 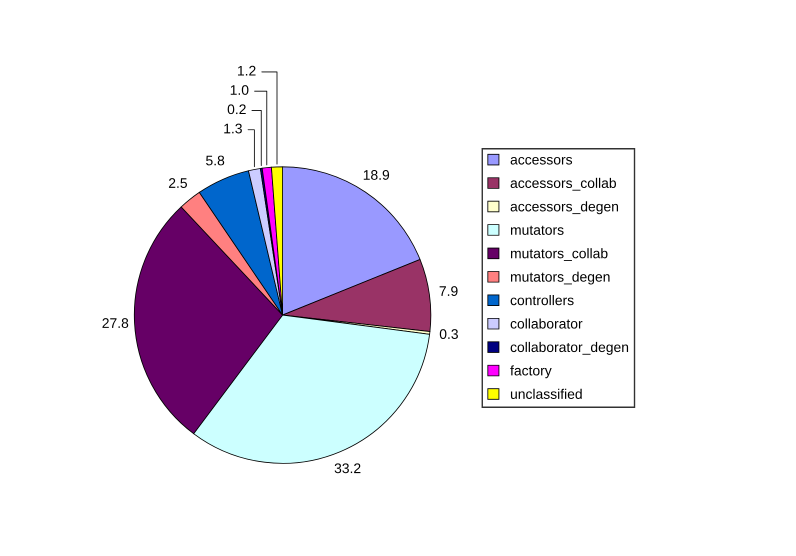 What do you see at coordinates (177, 183) in the screenshot?
I see `data-label: 2.5` at bounding box center [177, 183].